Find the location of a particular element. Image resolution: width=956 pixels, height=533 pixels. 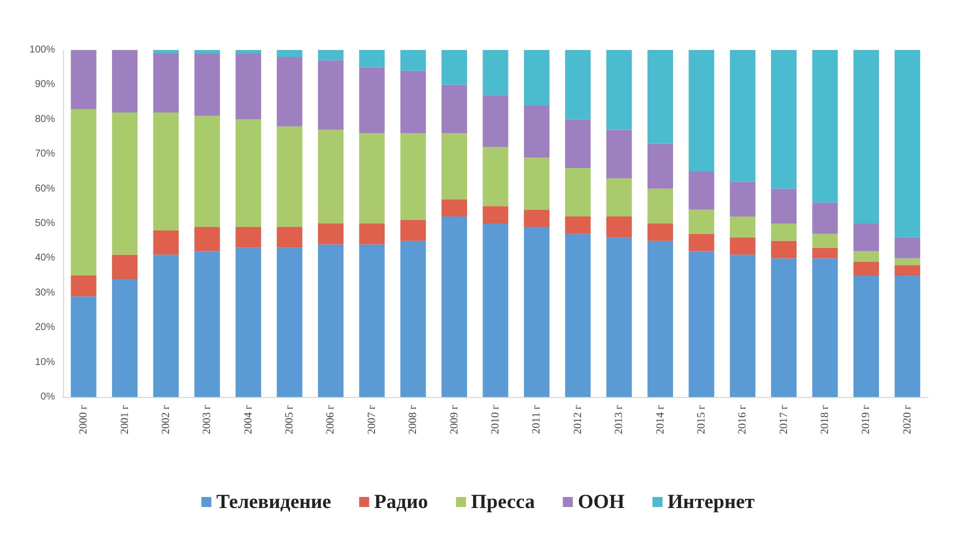

legend-label: ООН is located at coordinates (601, 502).